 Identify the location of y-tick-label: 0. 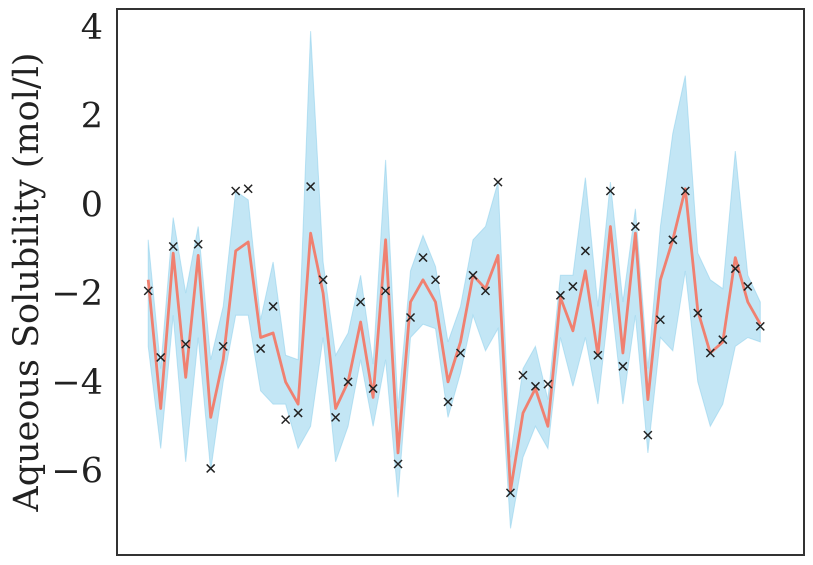
(92, 205).